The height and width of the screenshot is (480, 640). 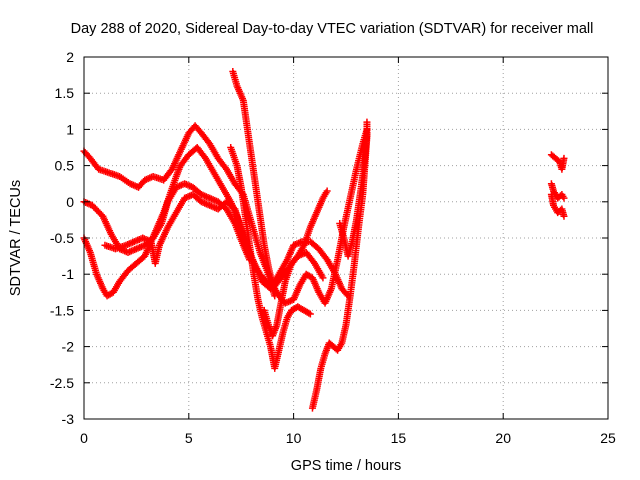 I want to click on y-tick-label: 0, so click(x=70, y=202).